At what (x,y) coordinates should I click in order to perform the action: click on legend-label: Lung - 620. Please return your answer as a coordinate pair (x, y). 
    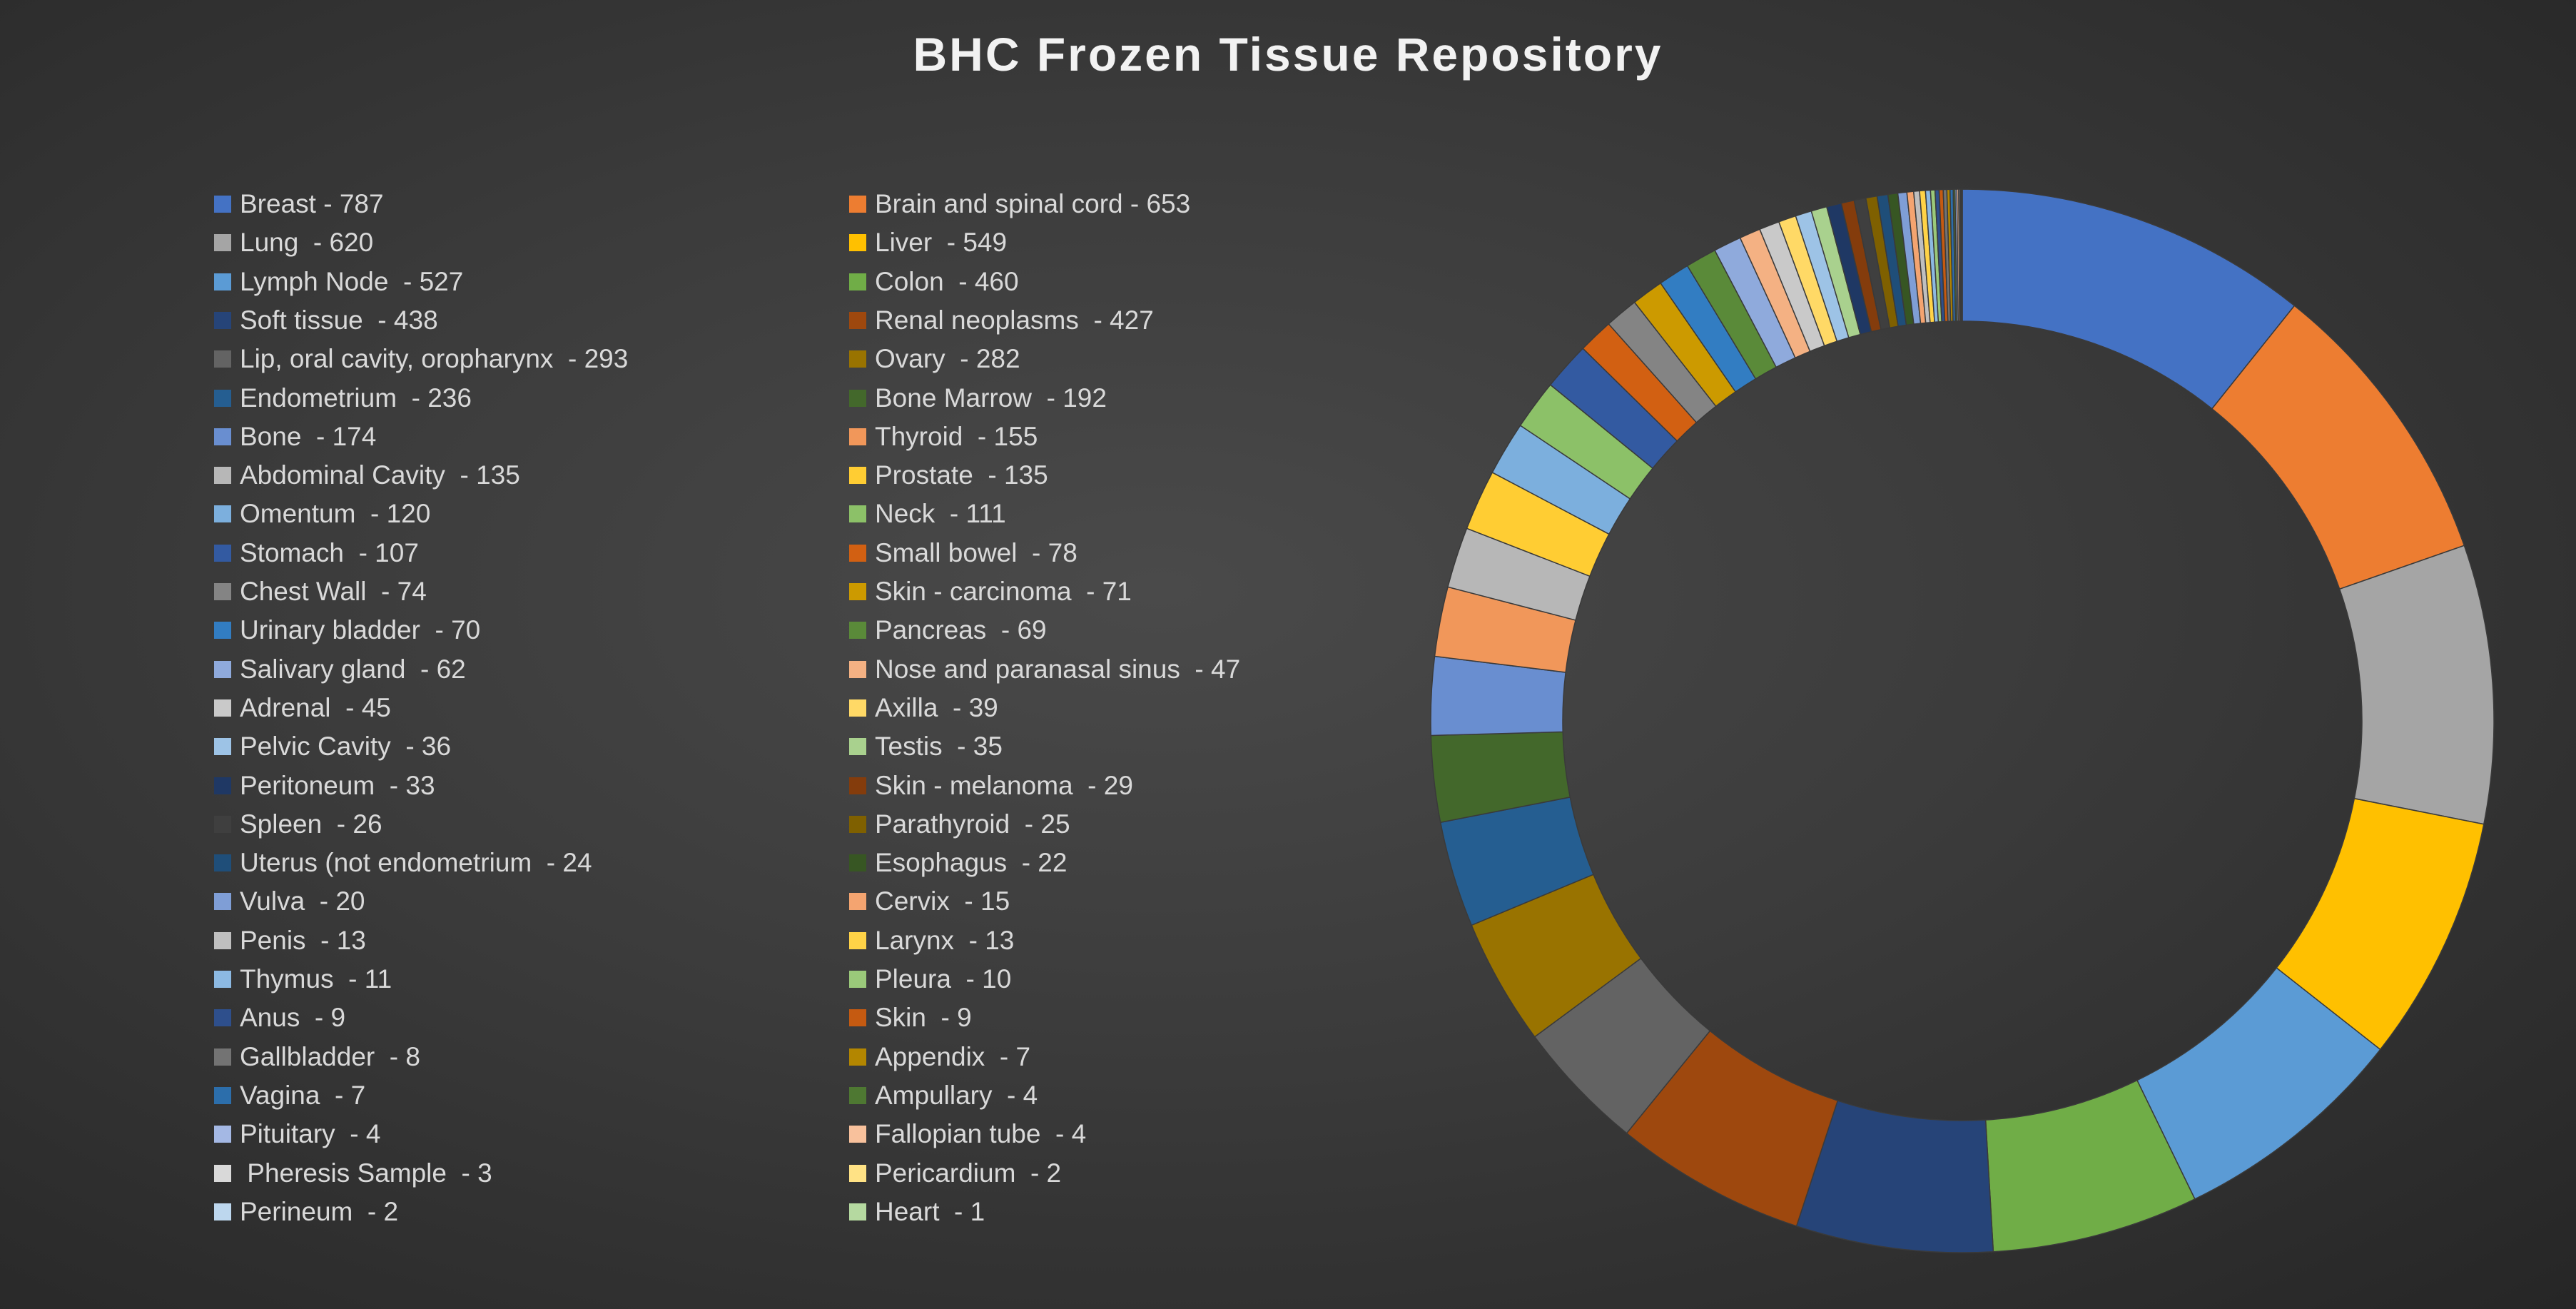
    Looking at the image, I should click on (307, 243).